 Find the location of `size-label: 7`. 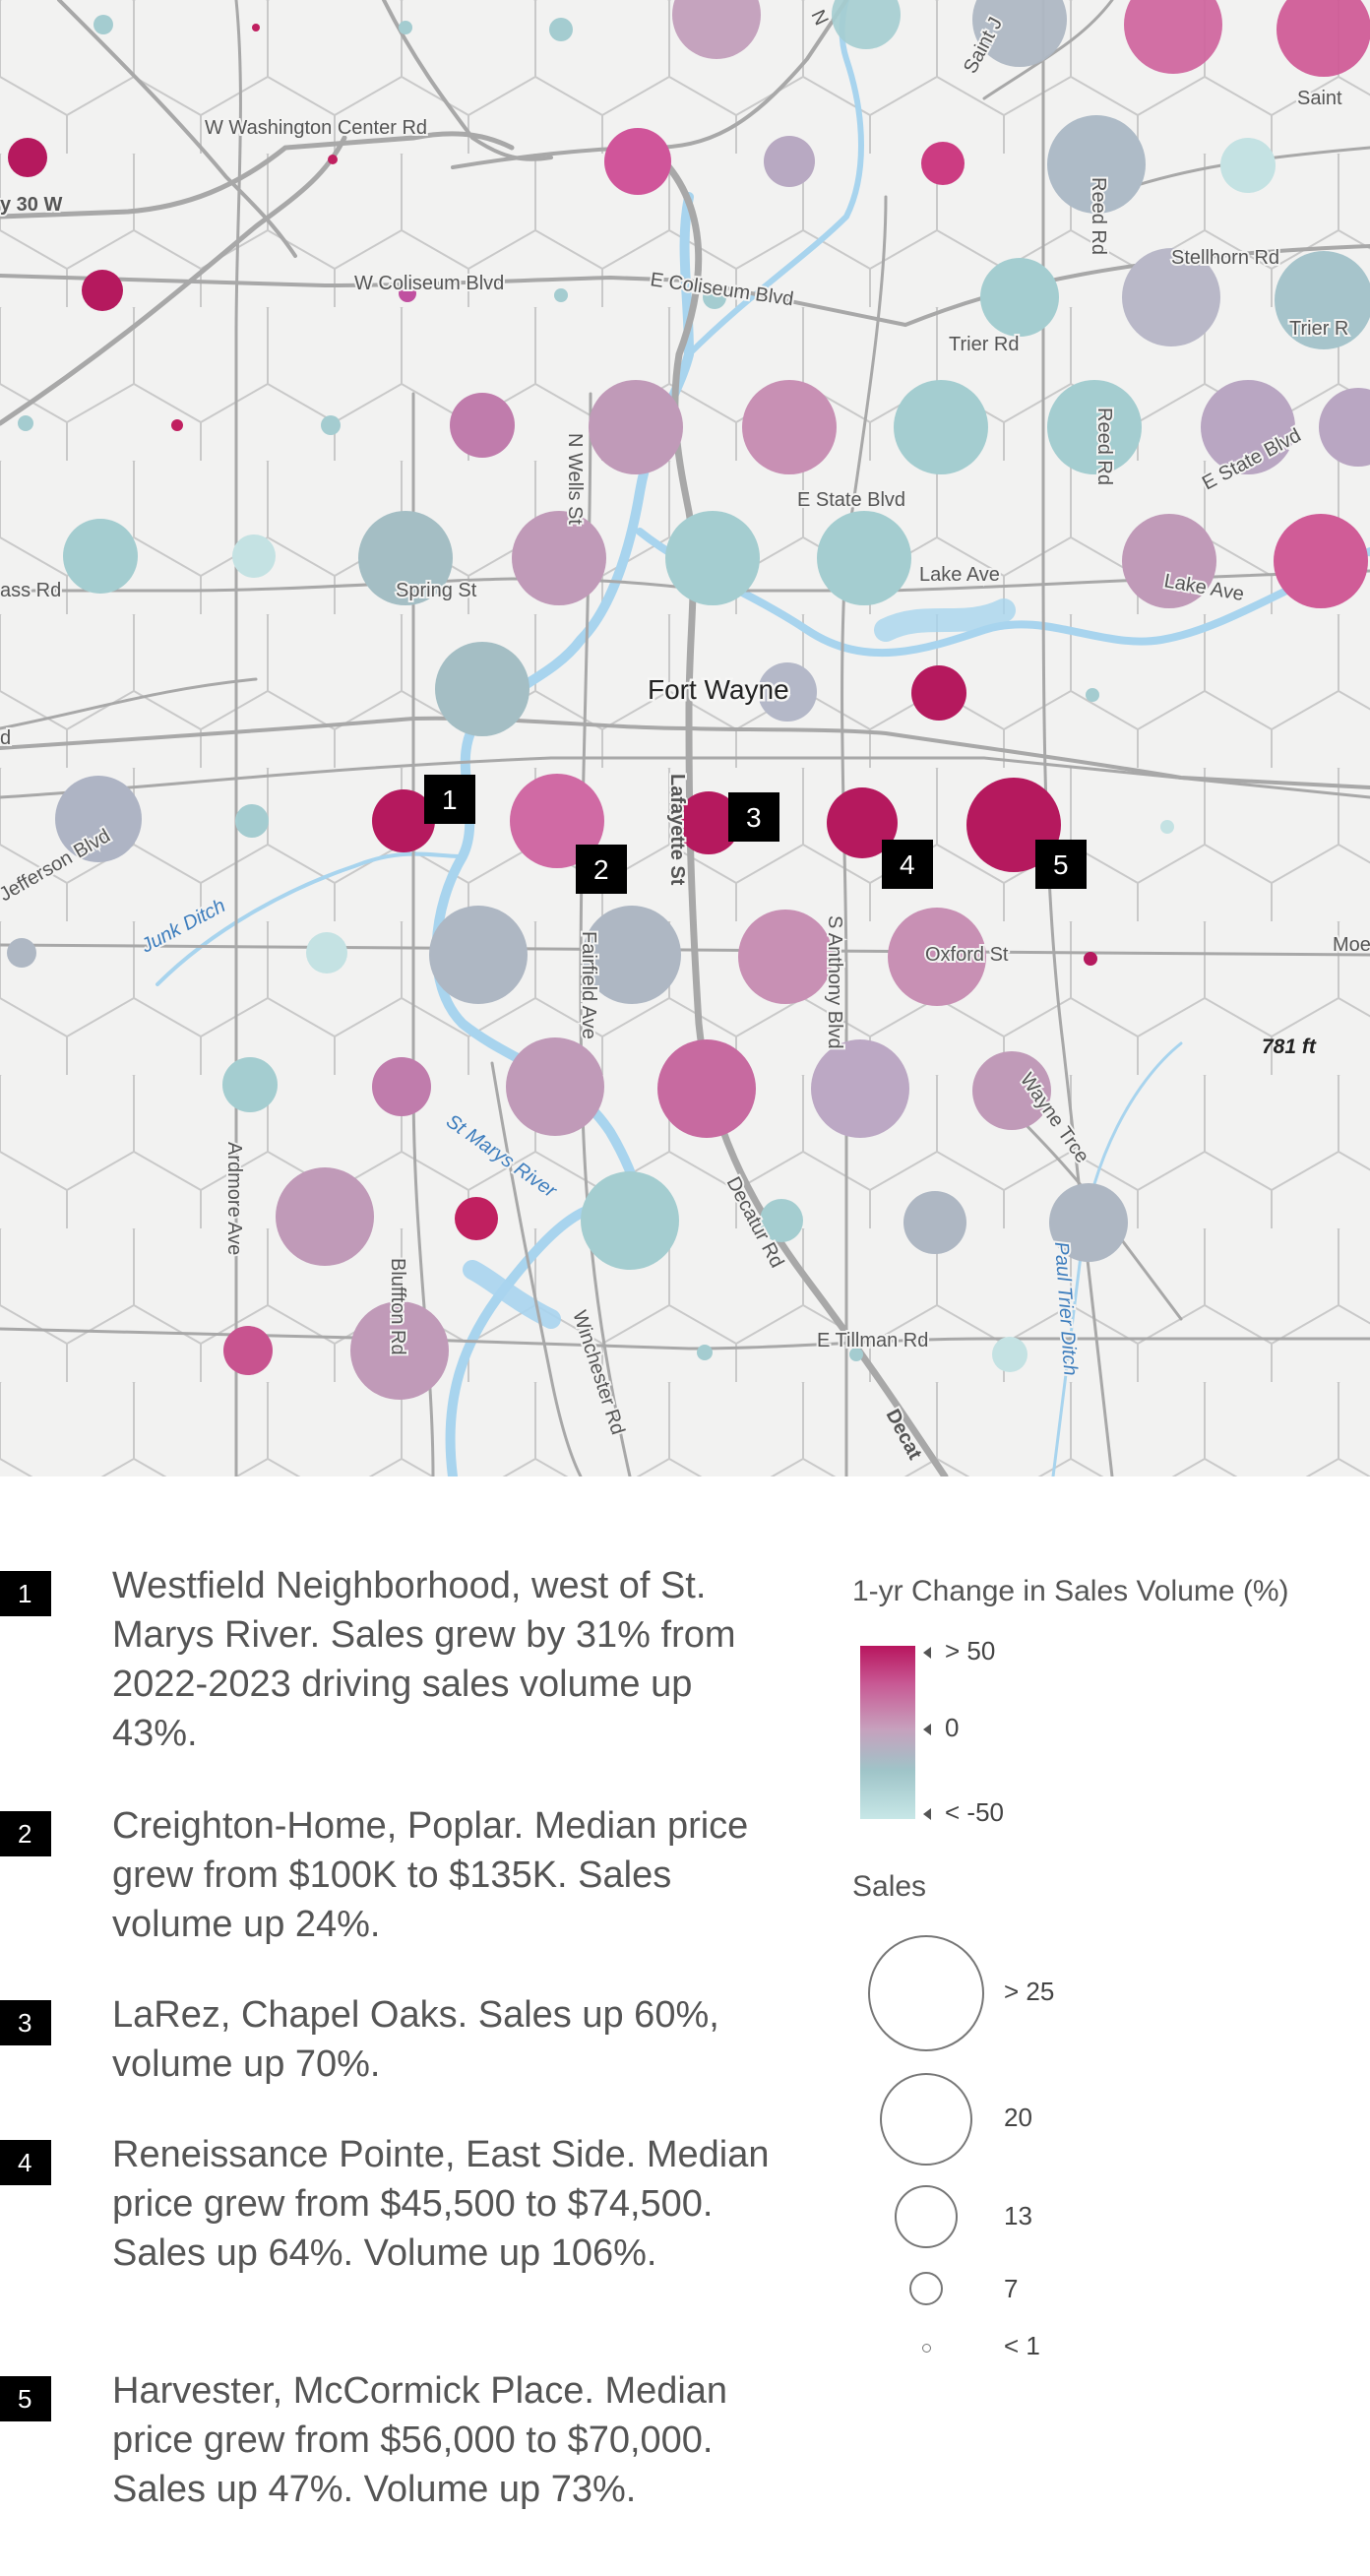

size-label: 7 is located at coordinates (1011, 2288).